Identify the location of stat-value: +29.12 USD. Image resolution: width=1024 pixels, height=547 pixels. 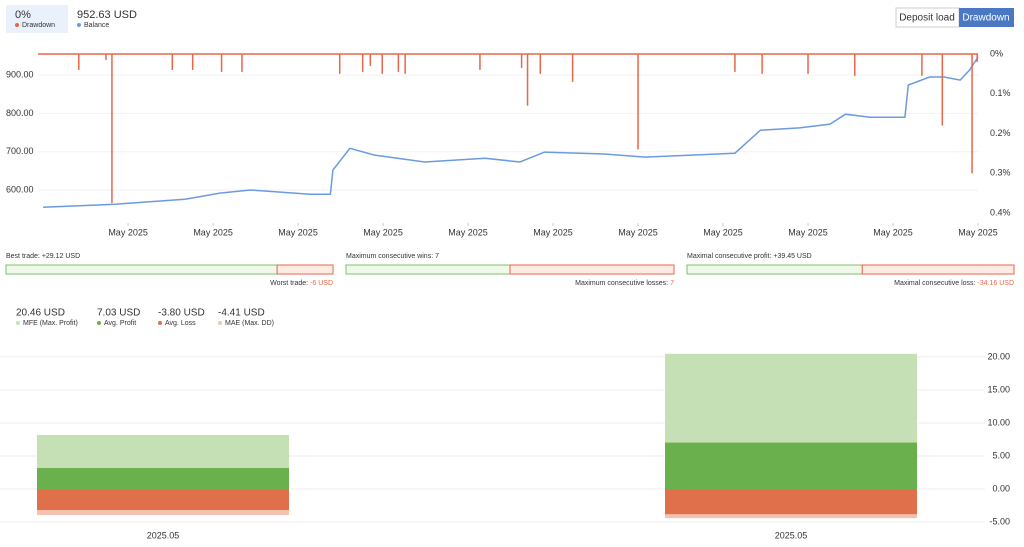
(61, 256).